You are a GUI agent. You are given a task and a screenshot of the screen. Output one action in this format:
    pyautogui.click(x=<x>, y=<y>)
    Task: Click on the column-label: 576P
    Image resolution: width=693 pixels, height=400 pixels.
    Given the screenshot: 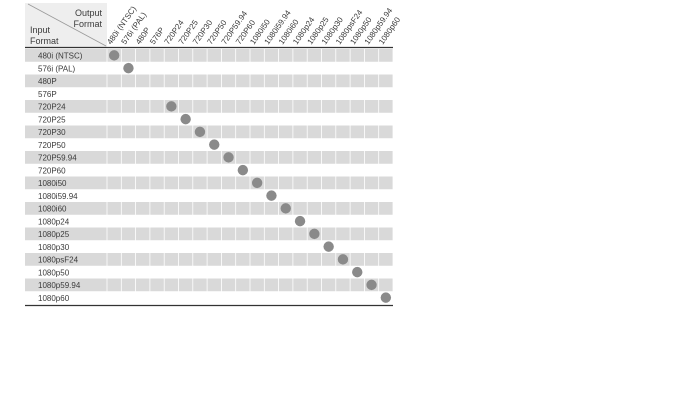 What is the action you would take?
    pyautogui.click(x=157, y=36)
    